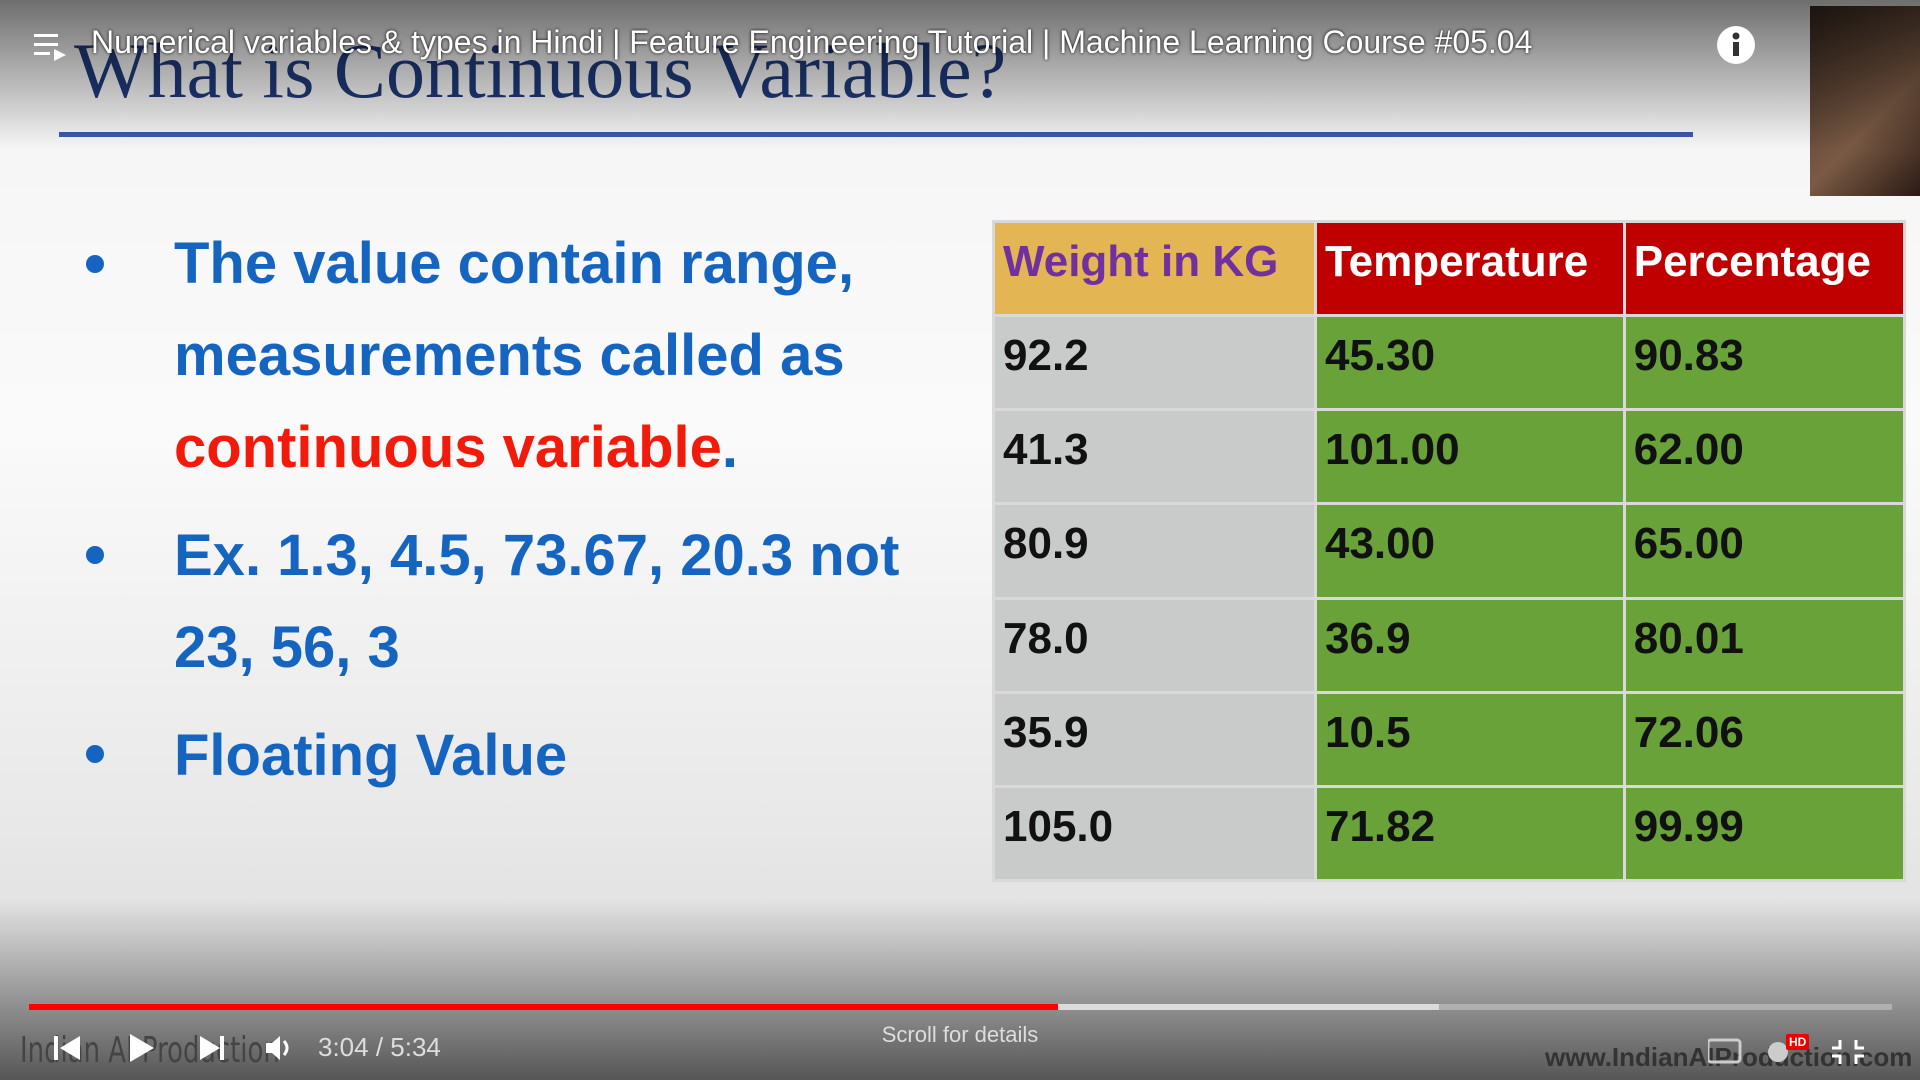 Image resolution: width=1920 pixels, height=1080 pixels. What do you see at coordinates (1848, 1052) in the screenshot?
I see `fullscreen-exit-button` at bounding box center [1848, 1052].